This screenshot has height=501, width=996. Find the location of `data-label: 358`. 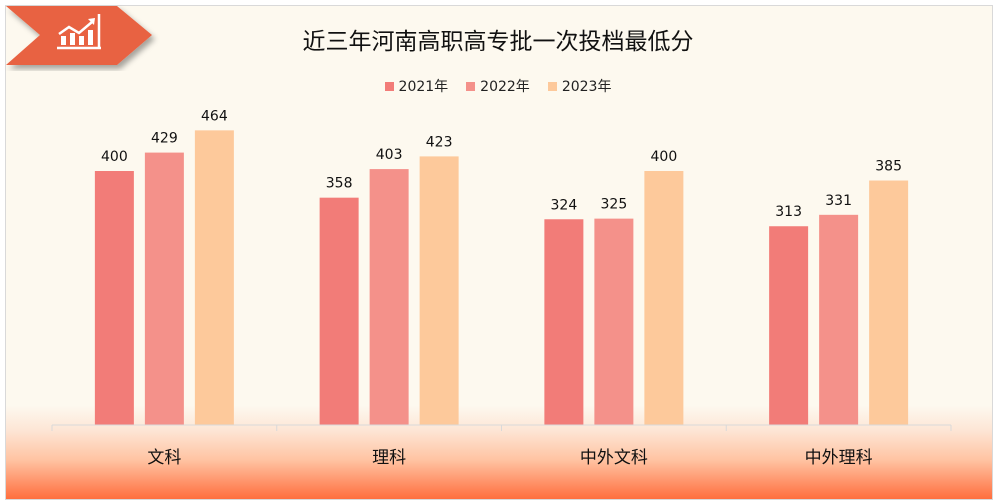

data-label: 358 is located at coordinates (339, 184).